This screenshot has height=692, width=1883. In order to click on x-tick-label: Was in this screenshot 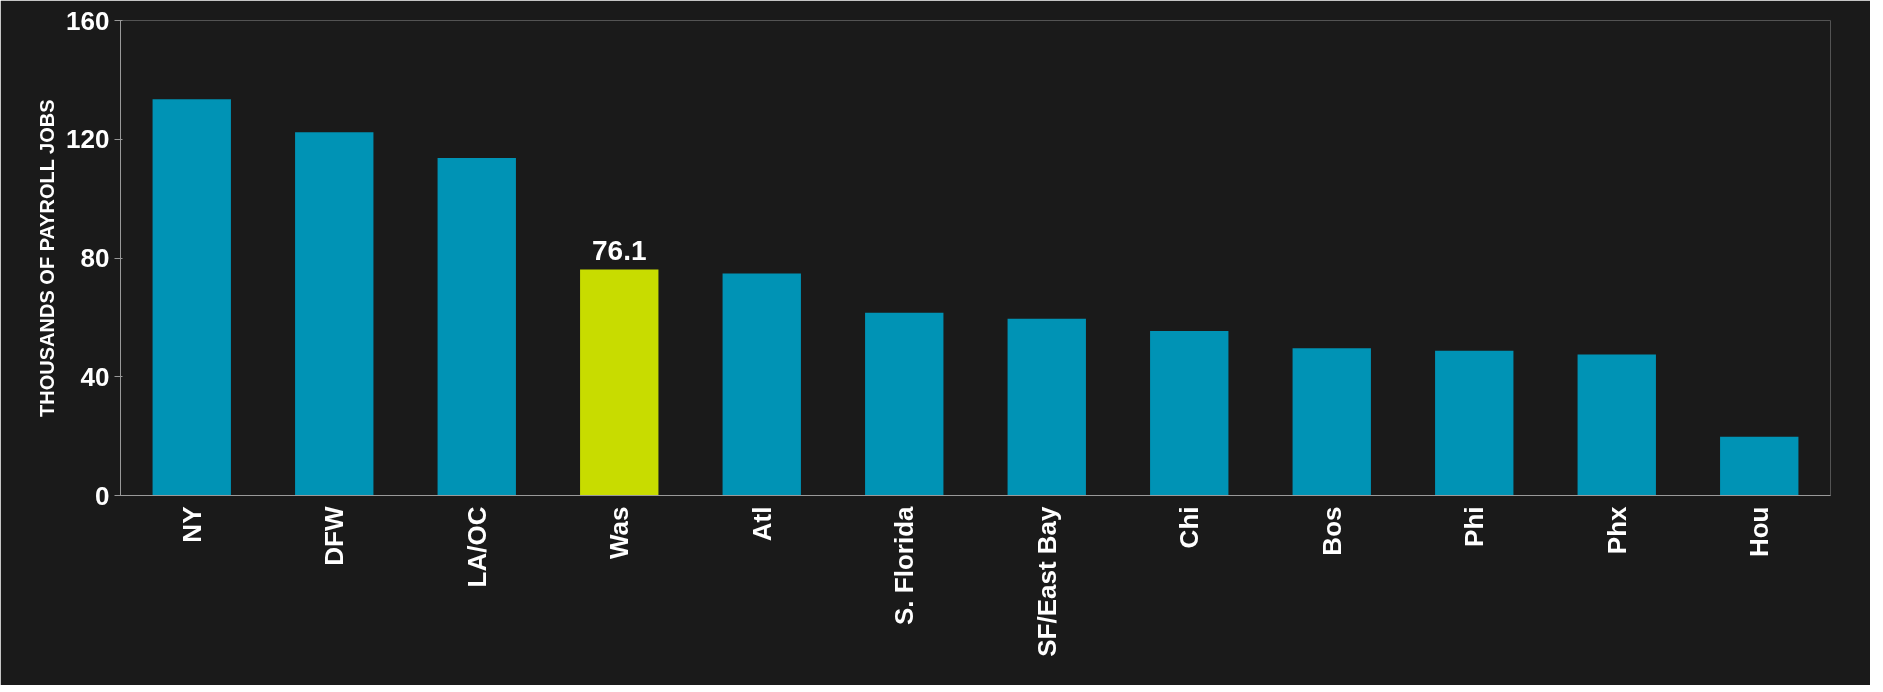, I will do `click(619, 532)`.